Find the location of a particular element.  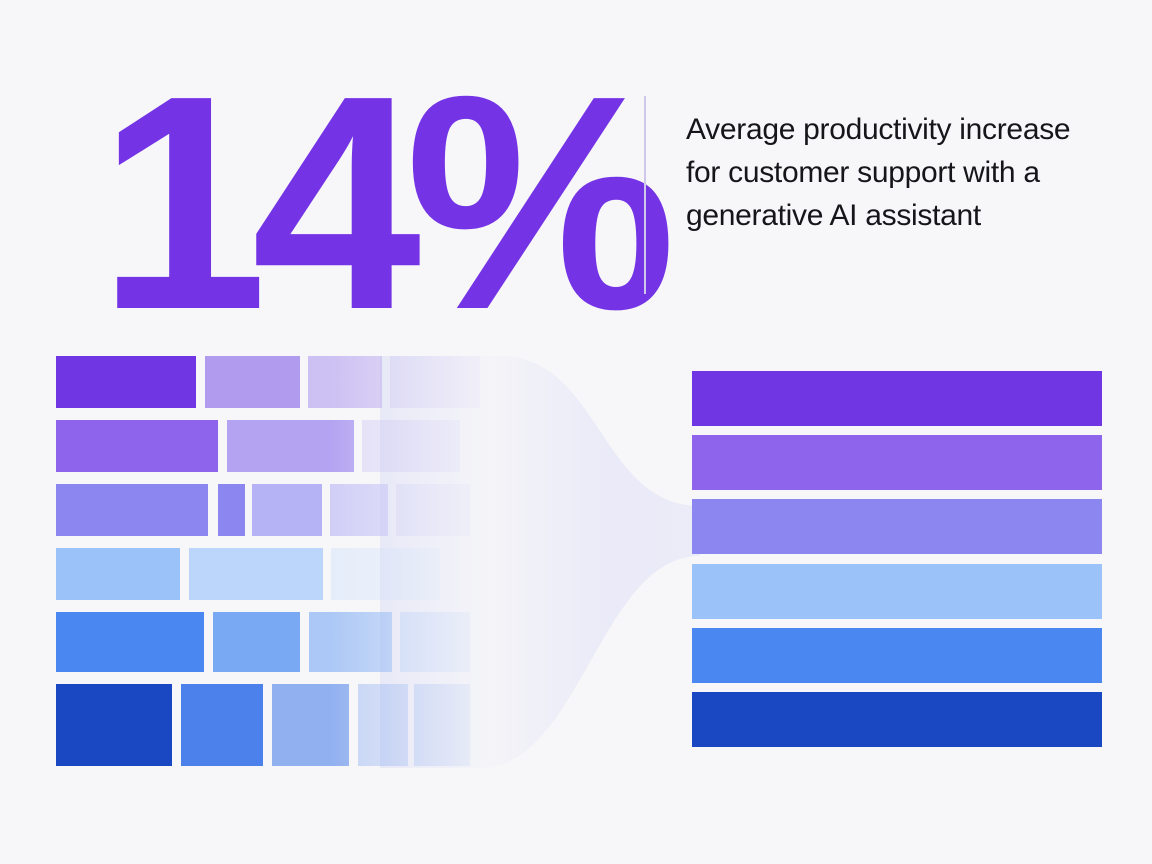

fade-overlay is located at coordinates (475, 562).